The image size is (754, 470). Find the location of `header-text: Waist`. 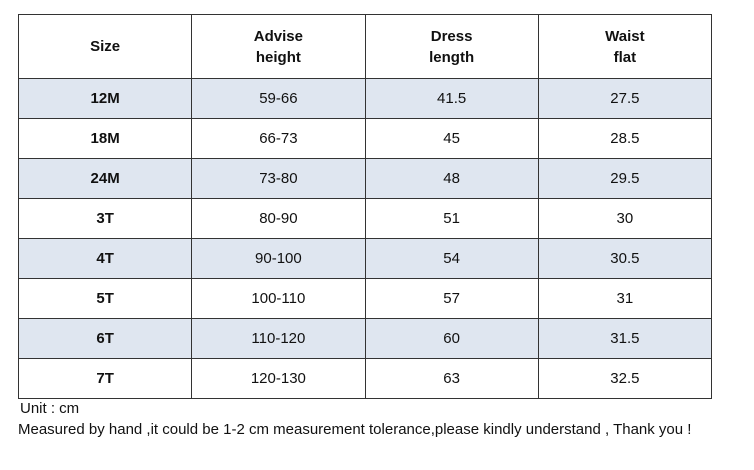

header-text: Waist is located at coordinates (625, 36).